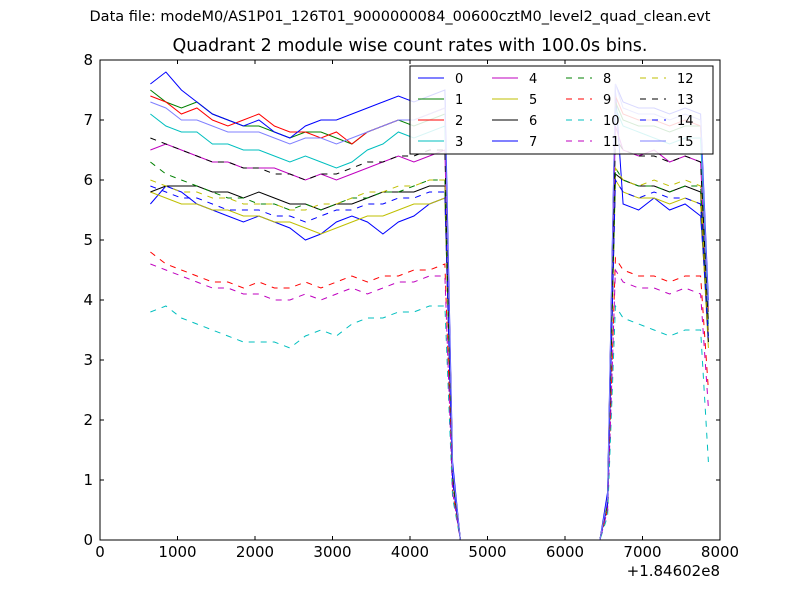 The height and width of the screenshot is (600, 800). I want to click on x-tick-label: 1000, so click(177, 552).